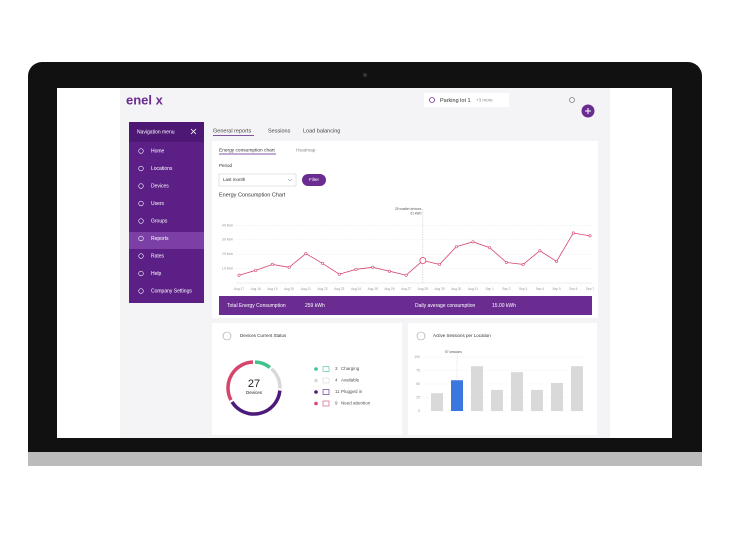 This screenshot has height=533, width=735. I want to click on pin-icon, so click(432, 100).